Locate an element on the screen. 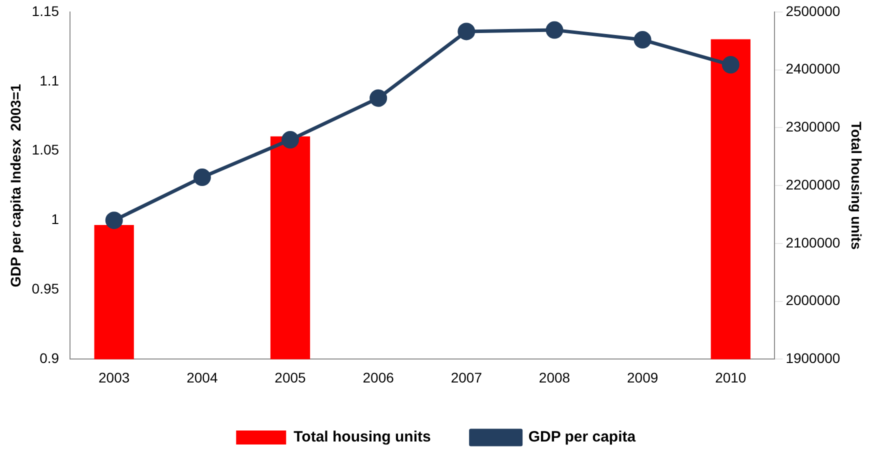 This screenshot has width=874, height=459. x-tick-label: 2004 is located at coordinates (202, 377).